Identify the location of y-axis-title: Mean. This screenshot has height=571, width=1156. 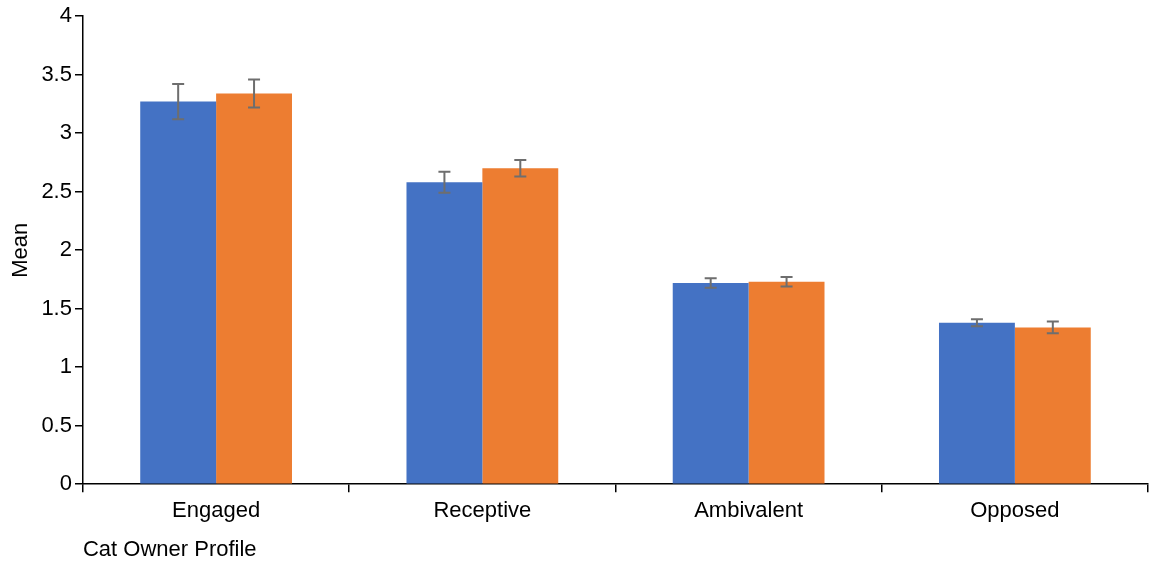
(20, 250).